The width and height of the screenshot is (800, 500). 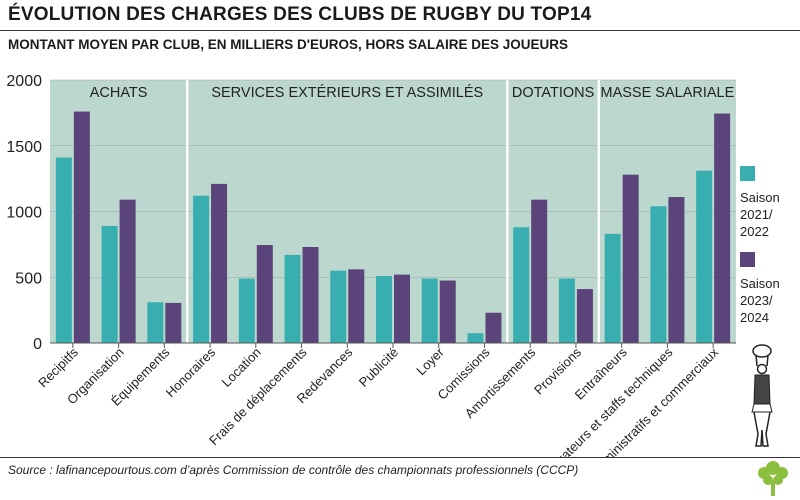 What do you see at coordinates (553, 93) in the screenshot?
I see `group-label: DOTATIONS` at bounding box center [553, 93].